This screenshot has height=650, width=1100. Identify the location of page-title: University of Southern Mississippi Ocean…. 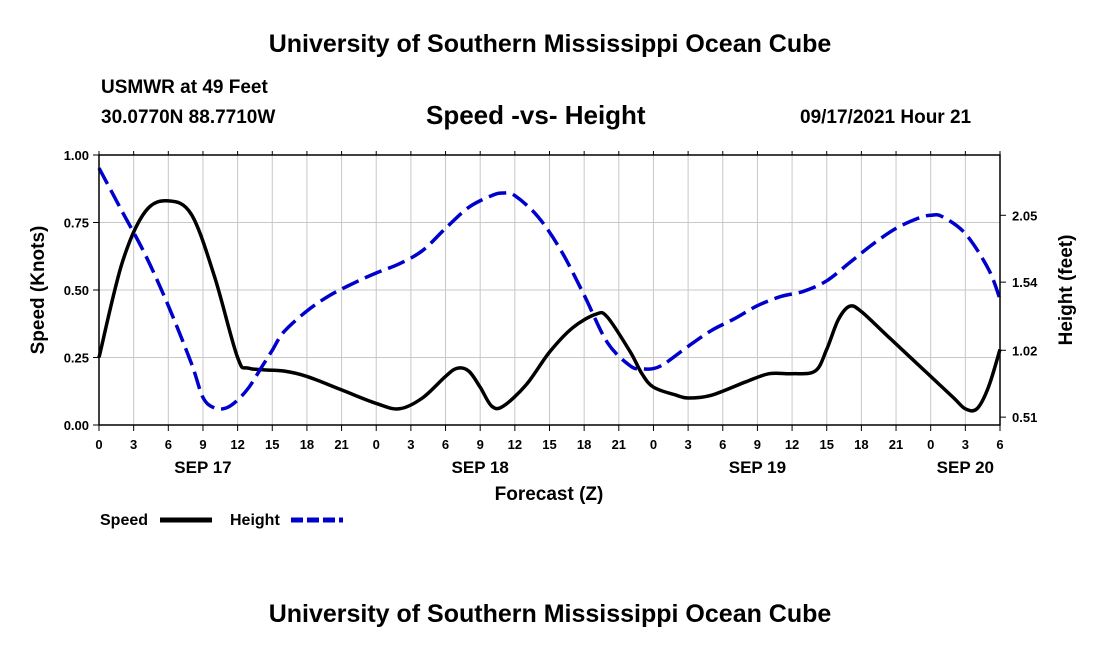
(550, 44).